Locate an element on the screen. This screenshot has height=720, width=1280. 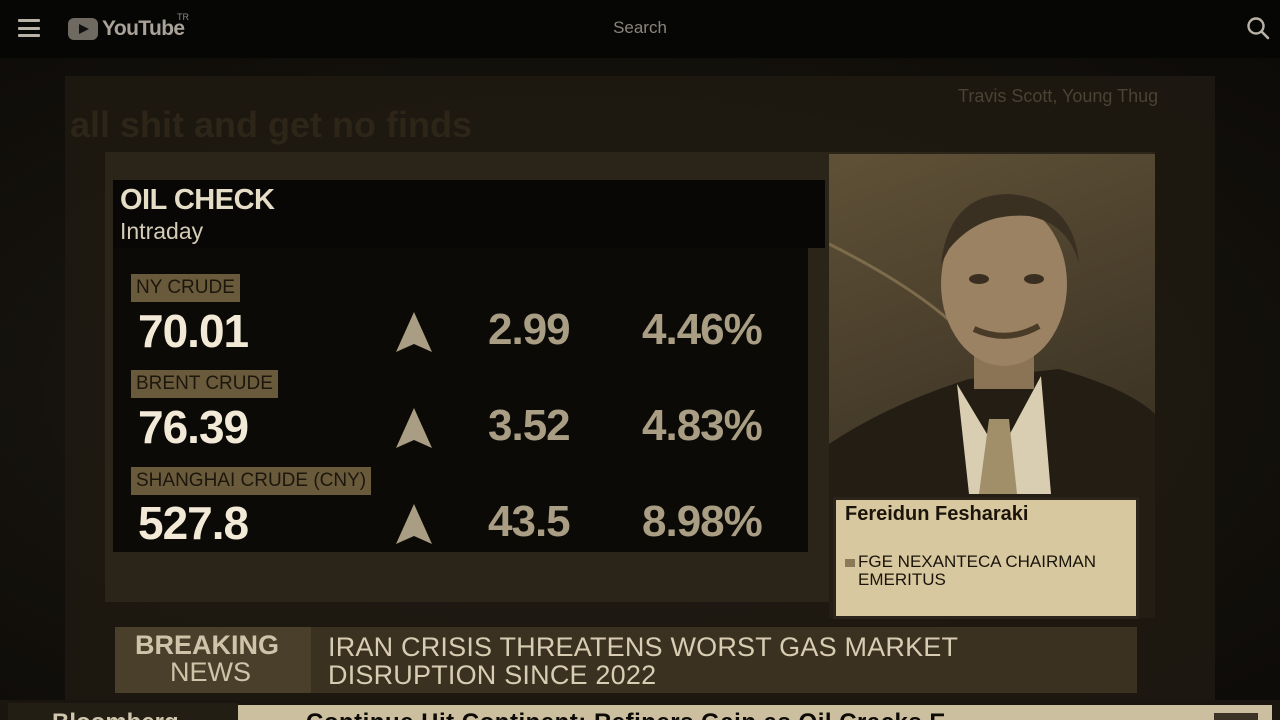
ticker-brand-text: Bloomberg is located at coordinates (115, 714).